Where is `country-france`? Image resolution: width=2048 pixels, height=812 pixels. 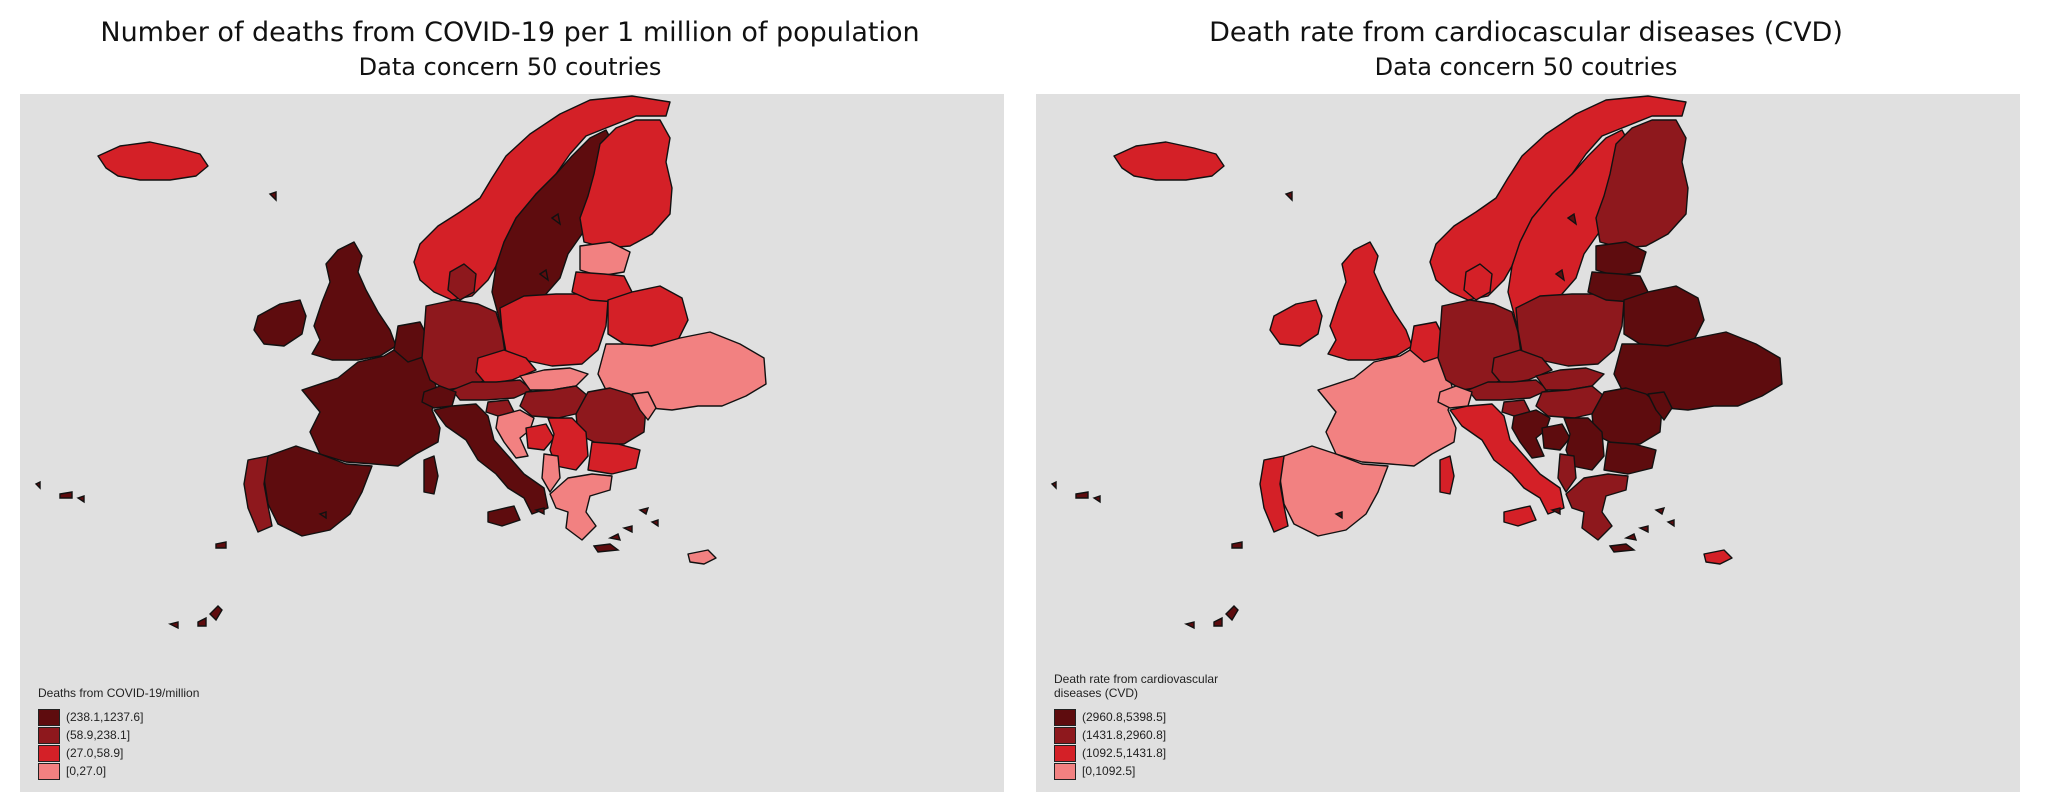
country-france is located at coordinates (1387, 405).